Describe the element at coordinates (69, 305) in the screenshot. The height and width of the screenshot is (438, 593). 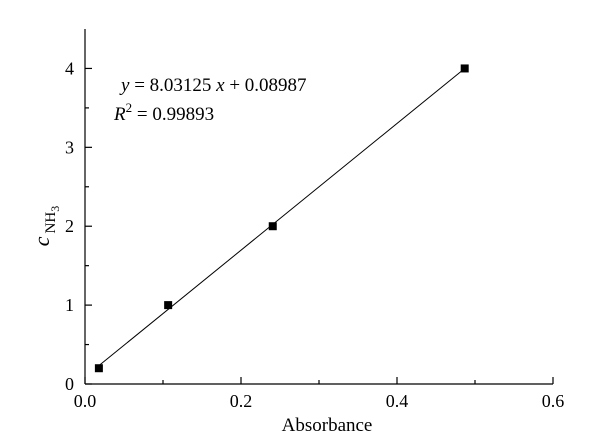
I see `y-tick-label: 1` at that location.